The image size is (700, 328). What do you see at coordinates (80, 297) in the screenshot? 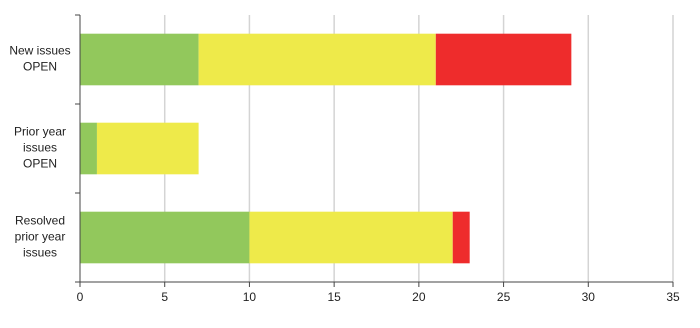
I see `x-tick-label: 0` at bounding box center [80, 297].